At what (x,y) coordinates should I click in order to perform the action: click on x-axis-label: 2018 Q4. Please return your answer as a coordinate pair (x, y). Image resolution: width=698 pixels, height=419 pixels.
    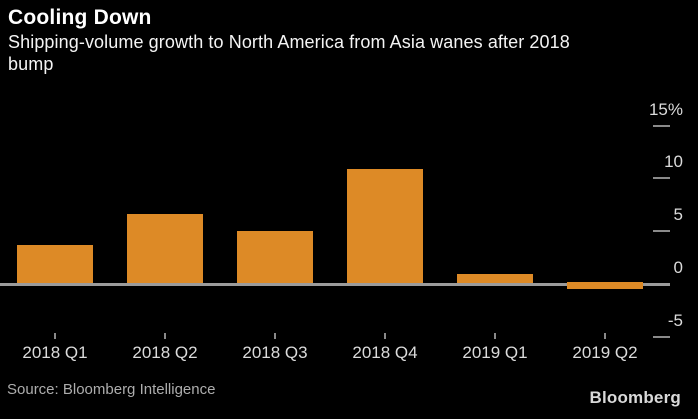
    Looking at the image, I should click on (385, 352).